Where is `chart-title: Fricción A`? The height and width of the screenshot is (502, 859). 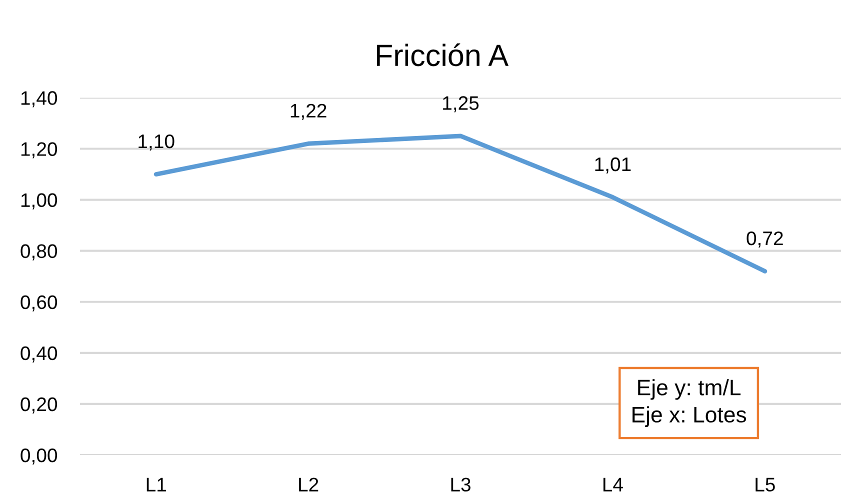
chart-title: Fricción A is located at coordinates (442, 54).